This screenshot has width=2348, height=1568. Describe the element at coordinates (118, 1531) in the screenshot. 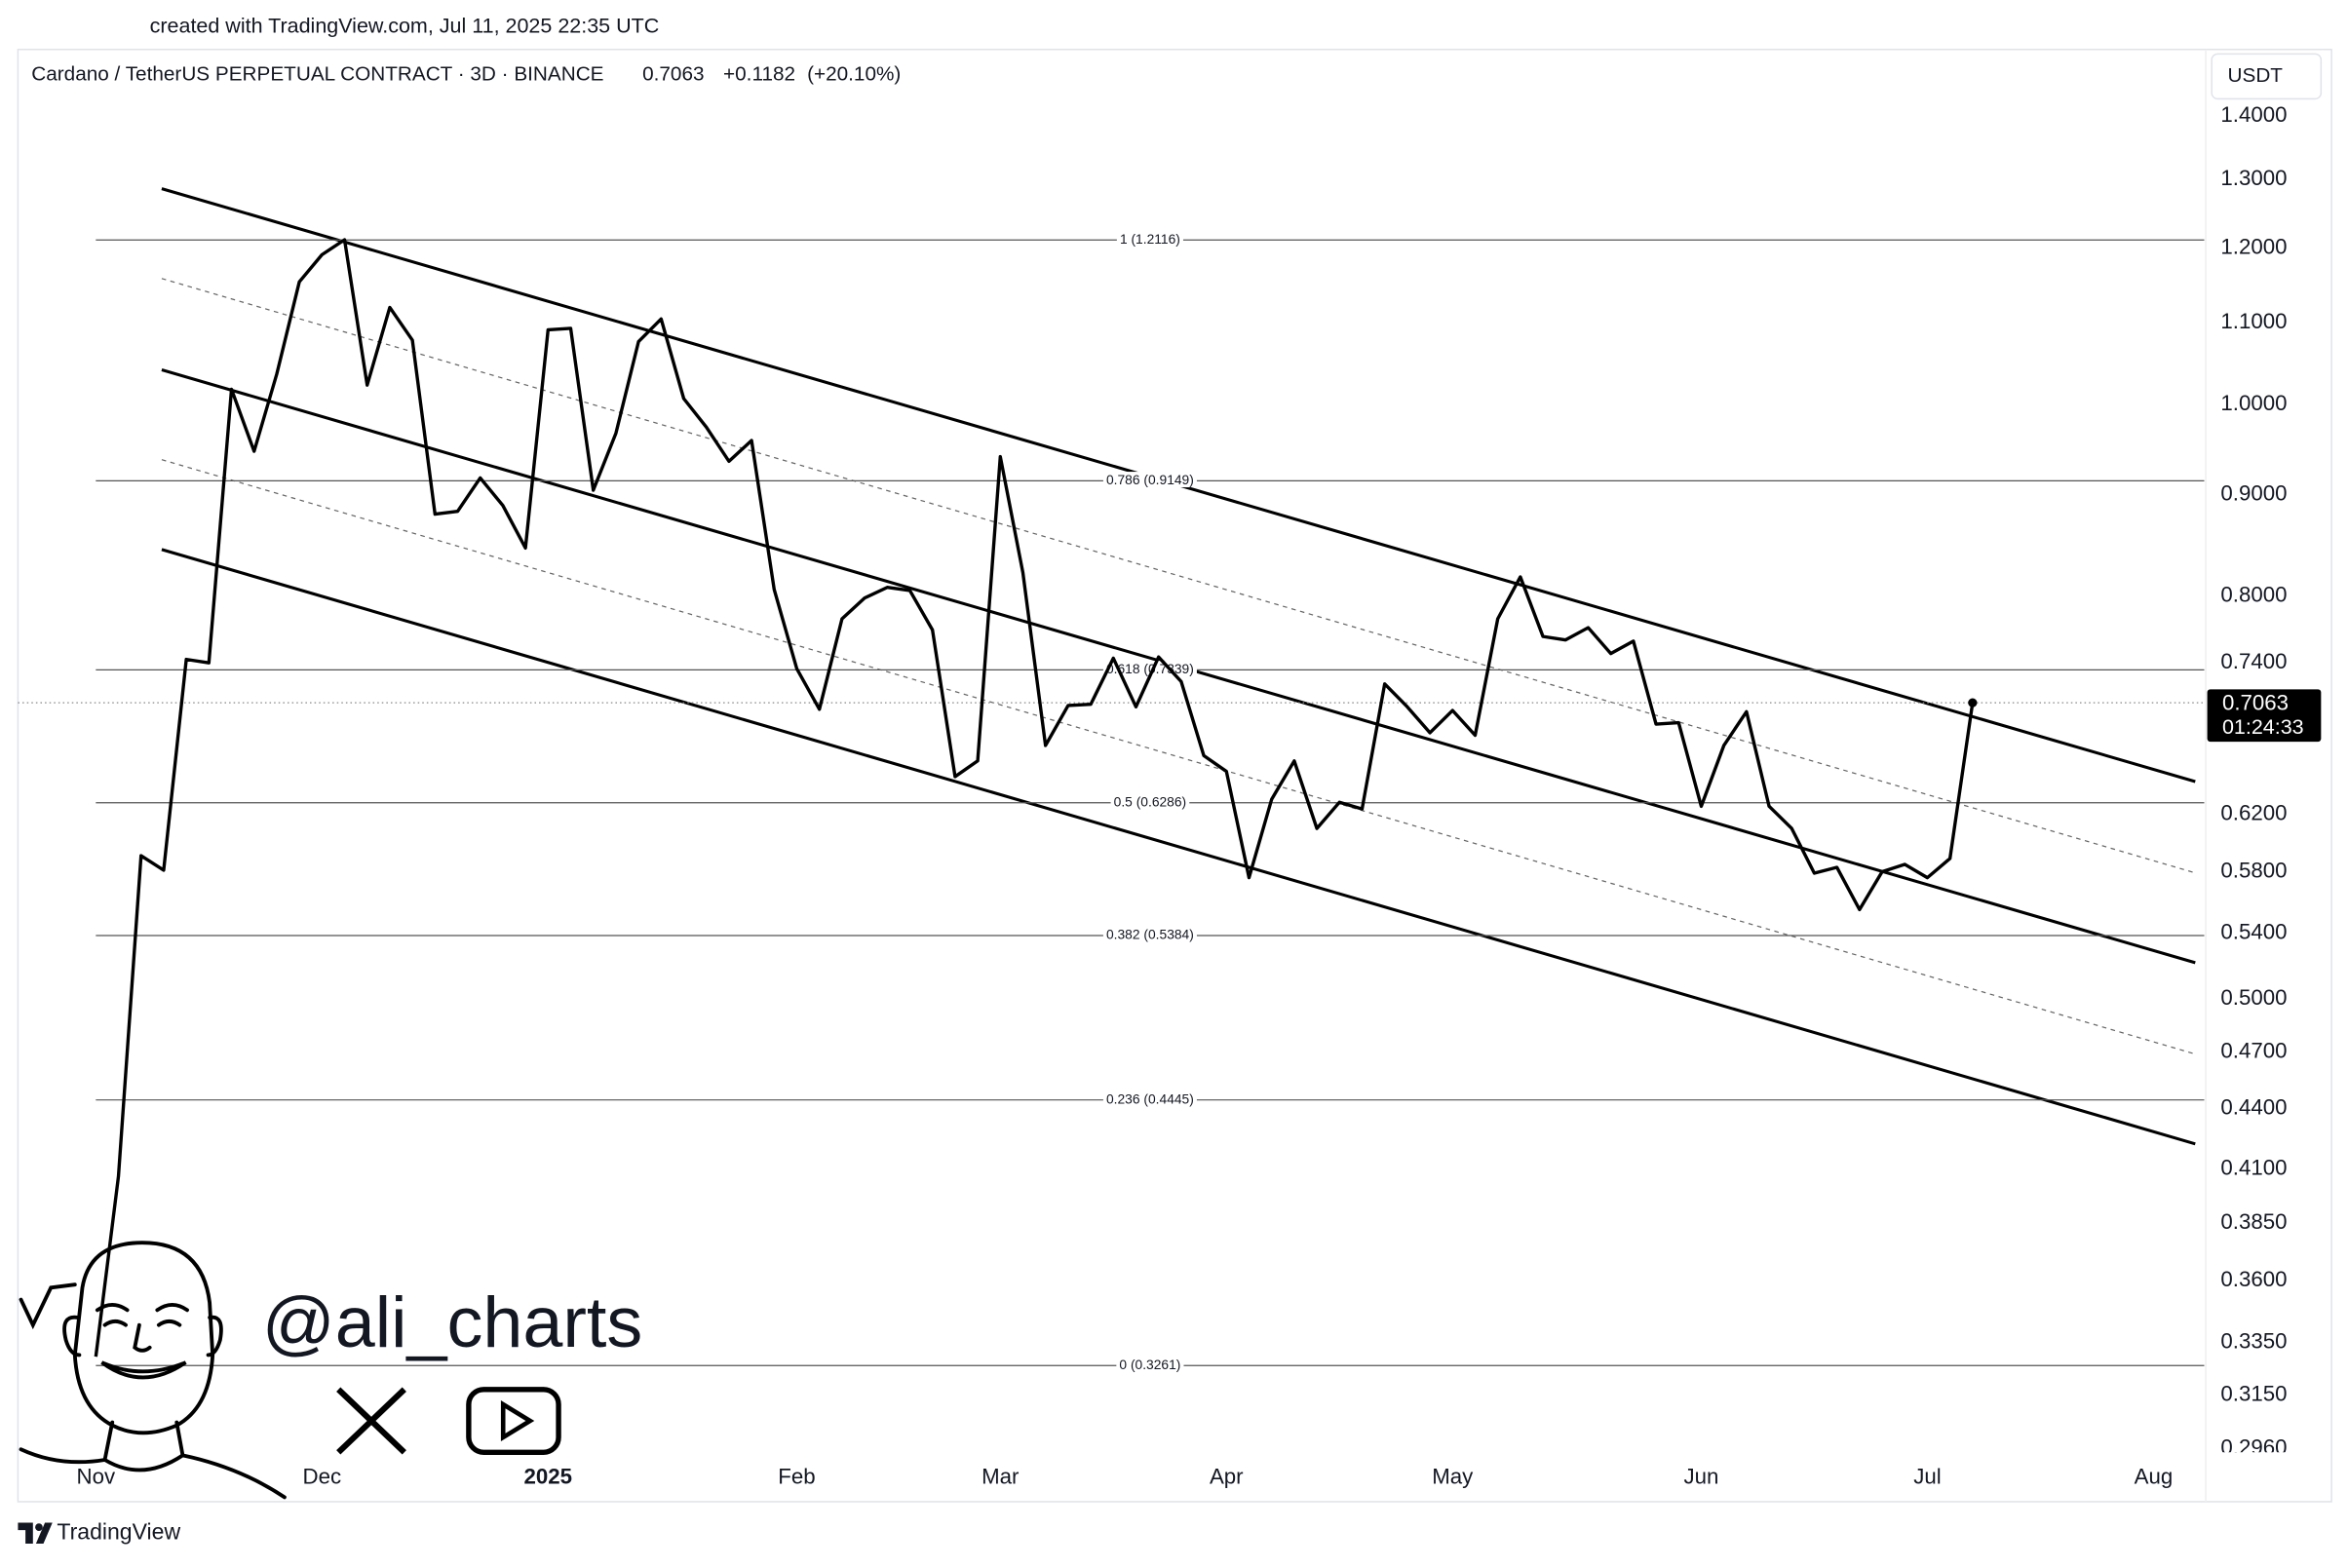

I see `brand: TradingView` at that location.